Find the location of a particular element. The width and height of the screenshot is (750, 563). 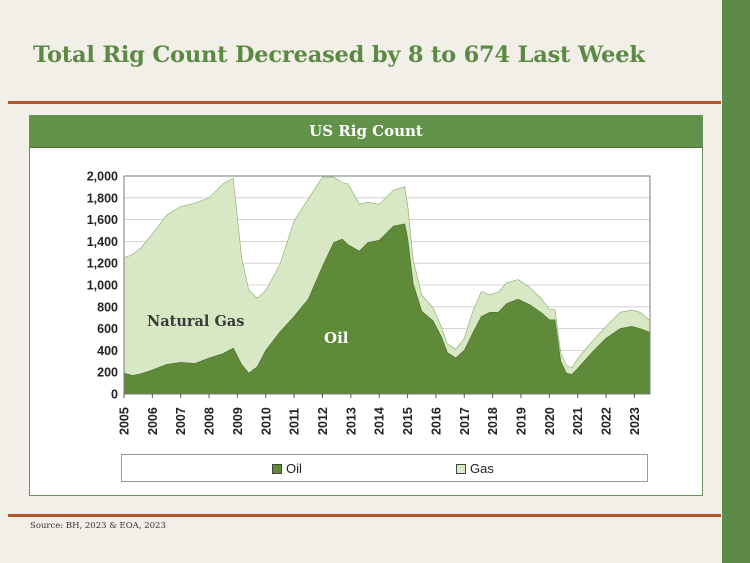

legend-gas-label: Gas is located at coordinates (482, 468).